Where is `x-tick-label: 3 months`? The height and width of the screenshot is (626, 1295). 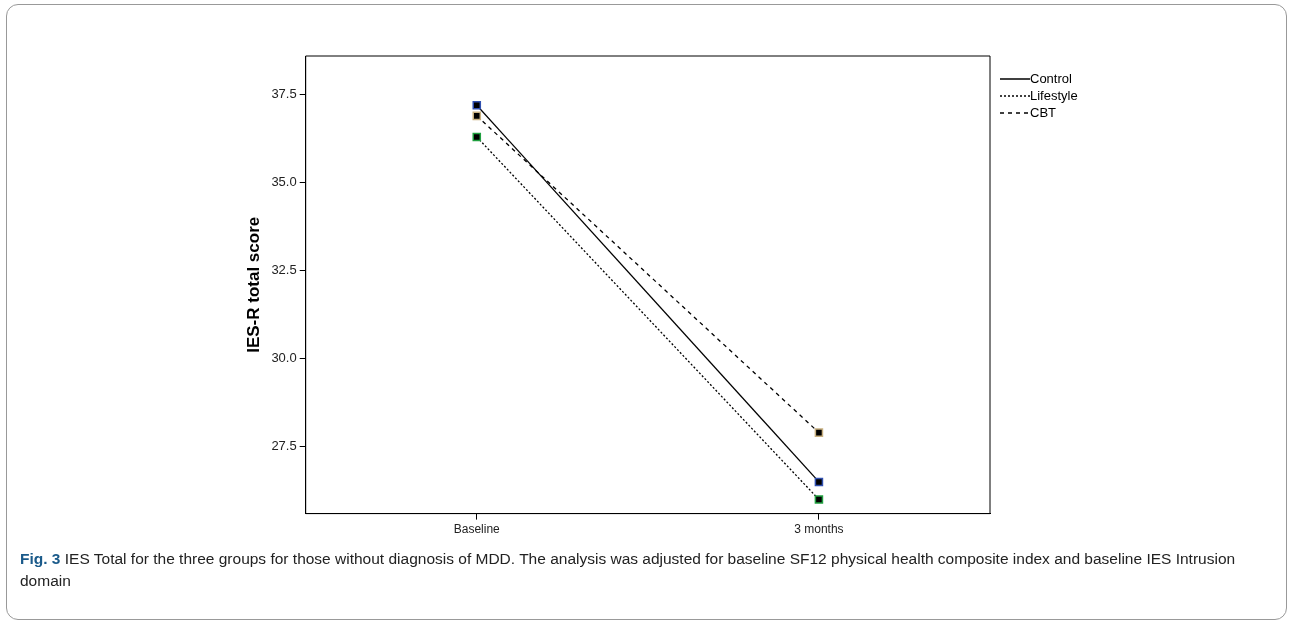 x-tick-label: 3 months is located at coordinates (819, 529).